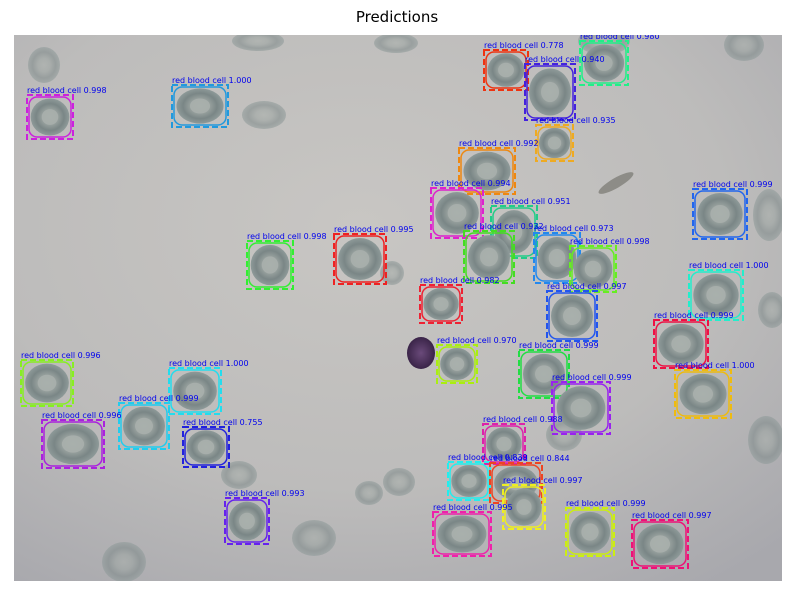  I want to click on detection-box: red blood cell 0.980, so click(619, 60).